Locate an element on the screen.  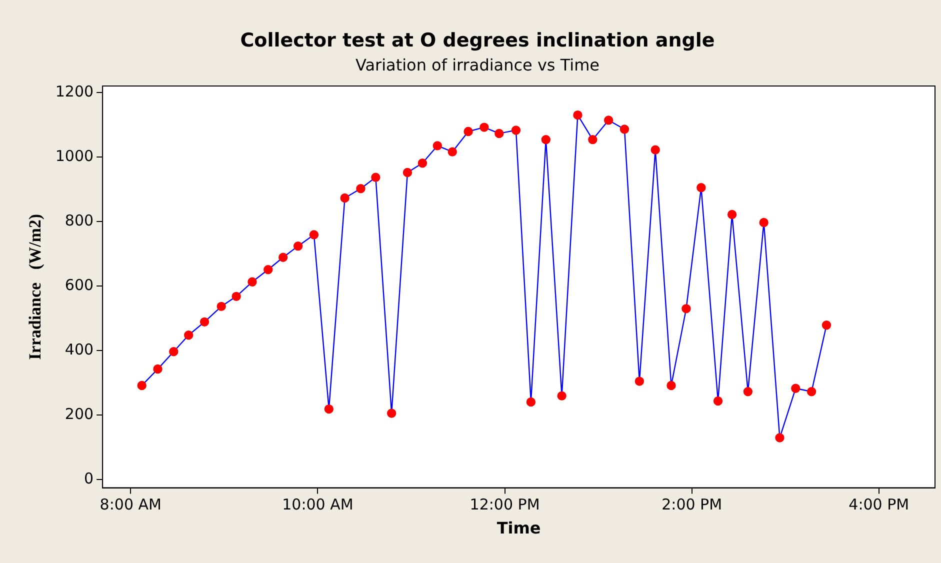
x-tick-label: 4:00 PM is located at coordinates (879, 505).